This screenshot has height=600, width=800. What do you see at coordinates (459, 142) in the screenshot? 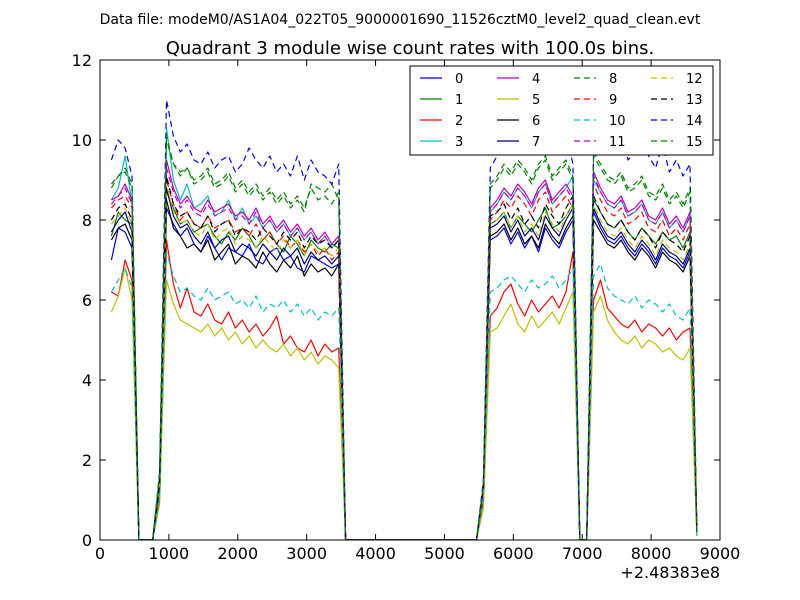
I see `legend-label-3: 3` at bounding box center [459, 142].